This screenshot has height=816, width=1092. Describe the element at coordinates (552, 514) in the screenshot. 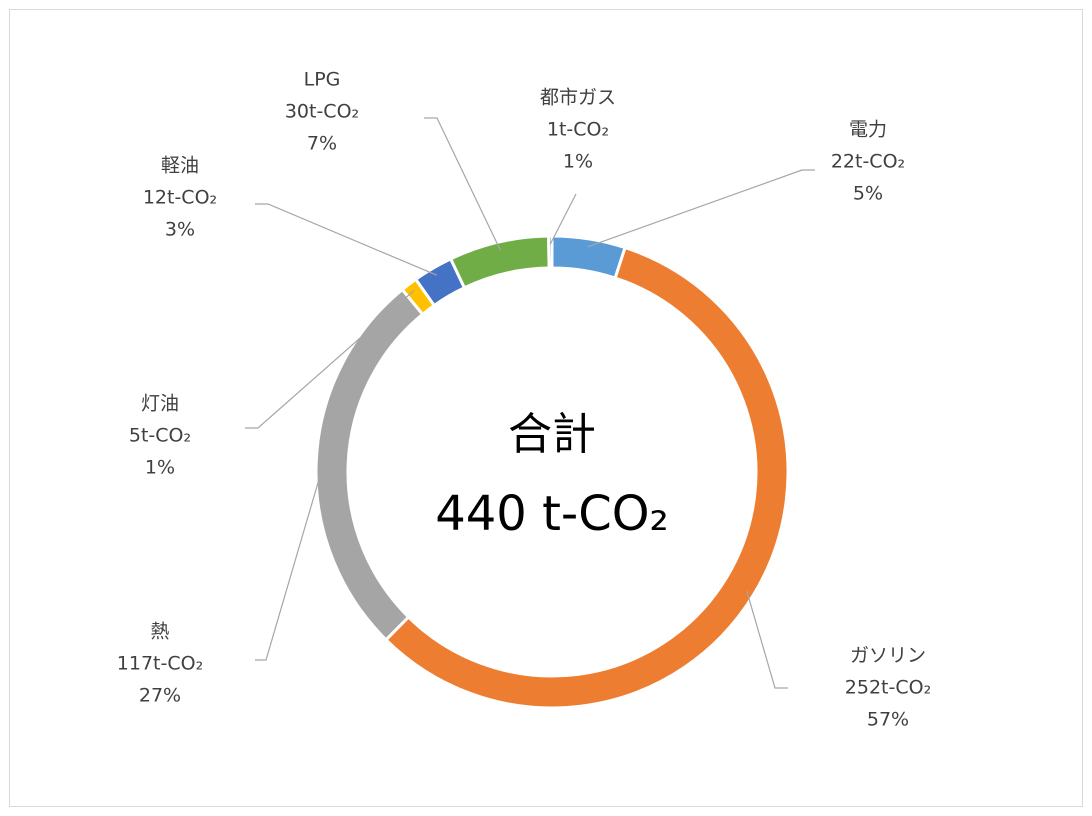

I see `center-total: 440 t-CO₂` at that location.